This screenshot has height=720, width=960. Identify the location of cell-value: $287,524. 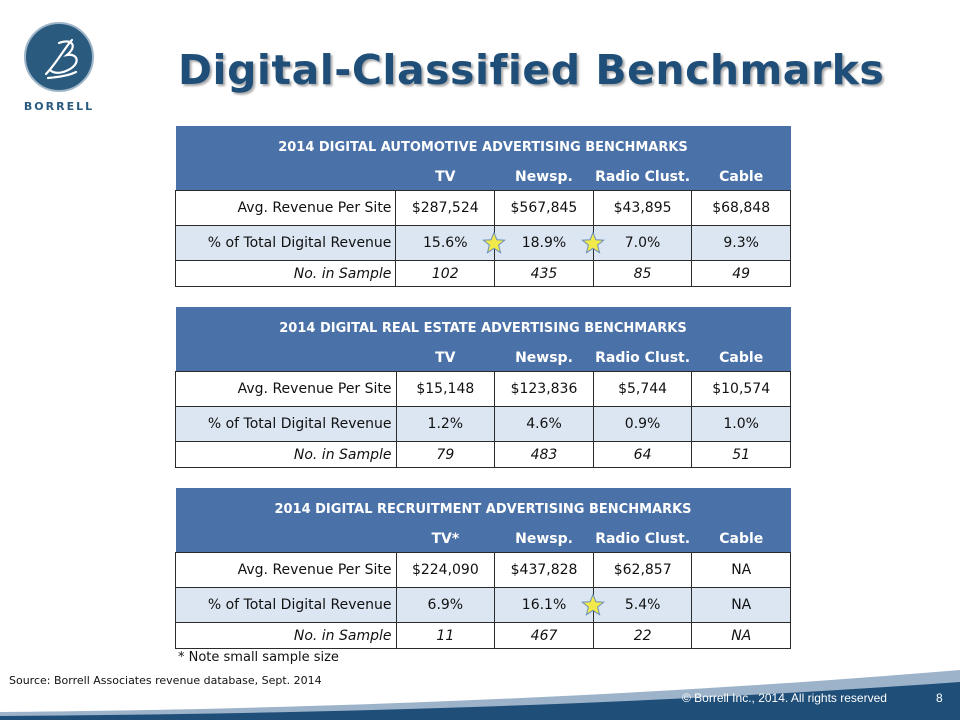
(445, 208).